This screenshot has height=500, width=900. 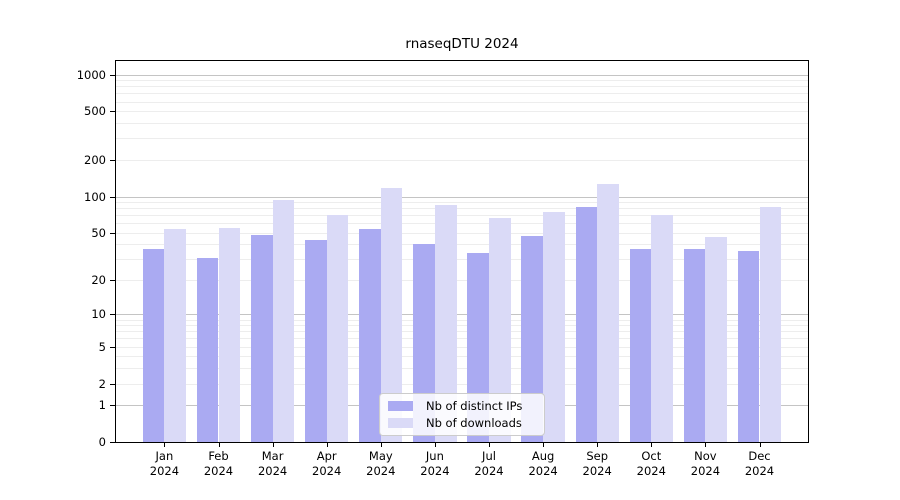 What do you see at coordinates (273, 445) in the screenshot?
I see `x-tick-mar` at bounding box center [273, 445].